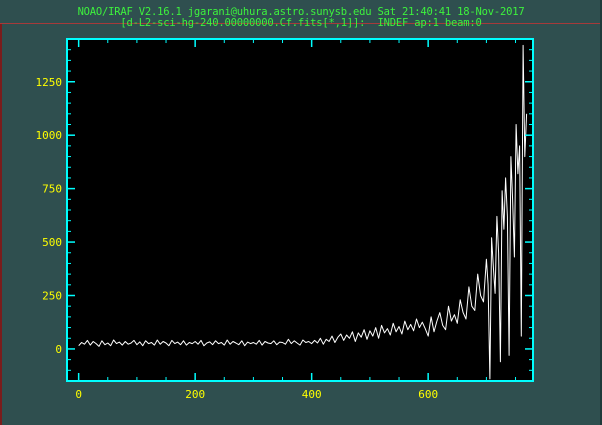 This screenshot has height=425, width=602. Describe the element at coordinates (1, 224) in the screenshot. I see `frame-left-edge` at that location.